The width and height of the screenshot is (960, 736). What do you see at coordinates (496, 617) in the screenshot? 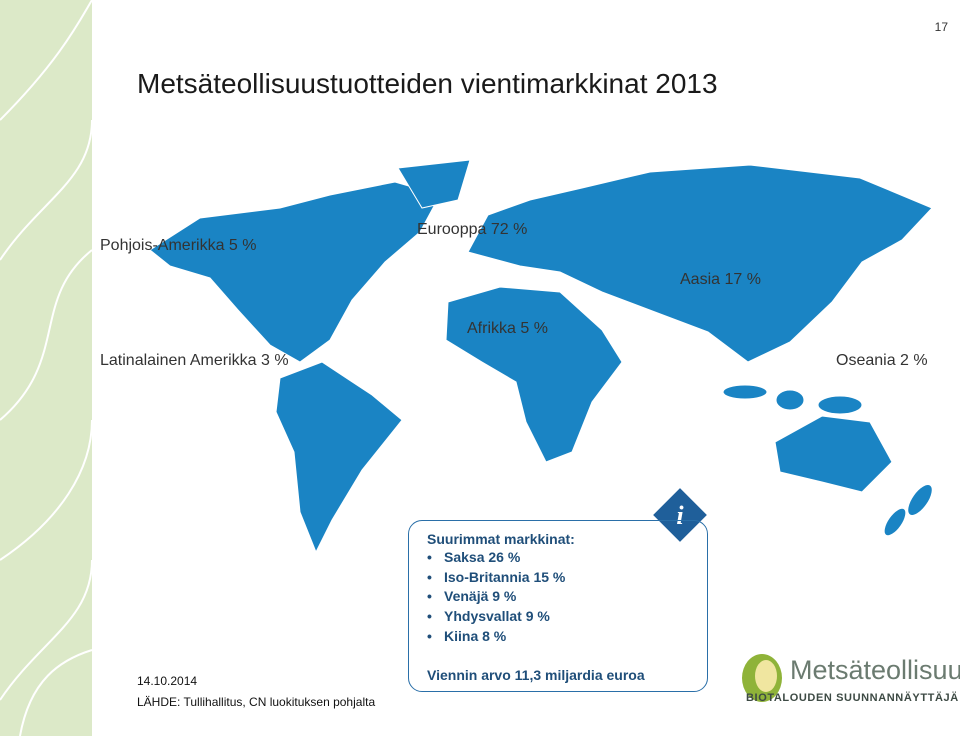
I see `info-item: Yhdysvallat 9 %` at bounding box center [496, 617].